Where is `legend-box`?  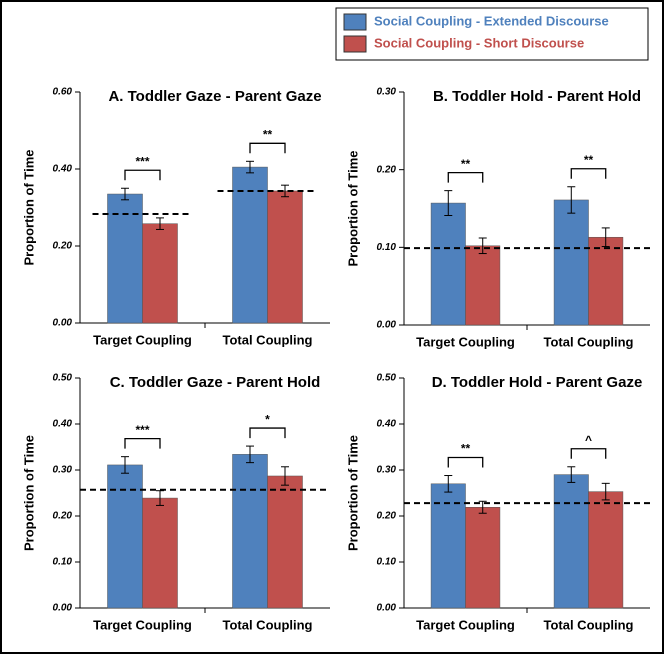
legend-box is located at coordinates (492, 34).